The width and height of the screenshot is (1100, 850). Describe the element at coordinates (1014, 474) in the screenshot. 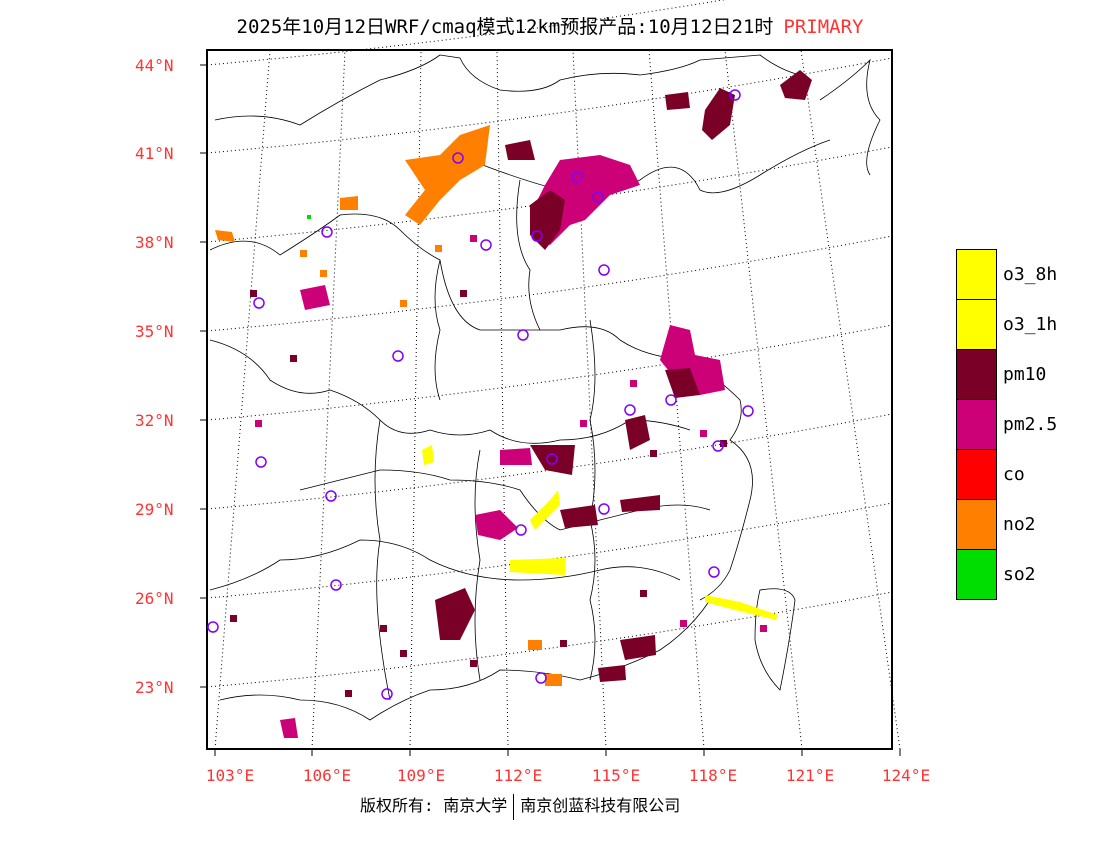

I see `legend-label: co` at that location.